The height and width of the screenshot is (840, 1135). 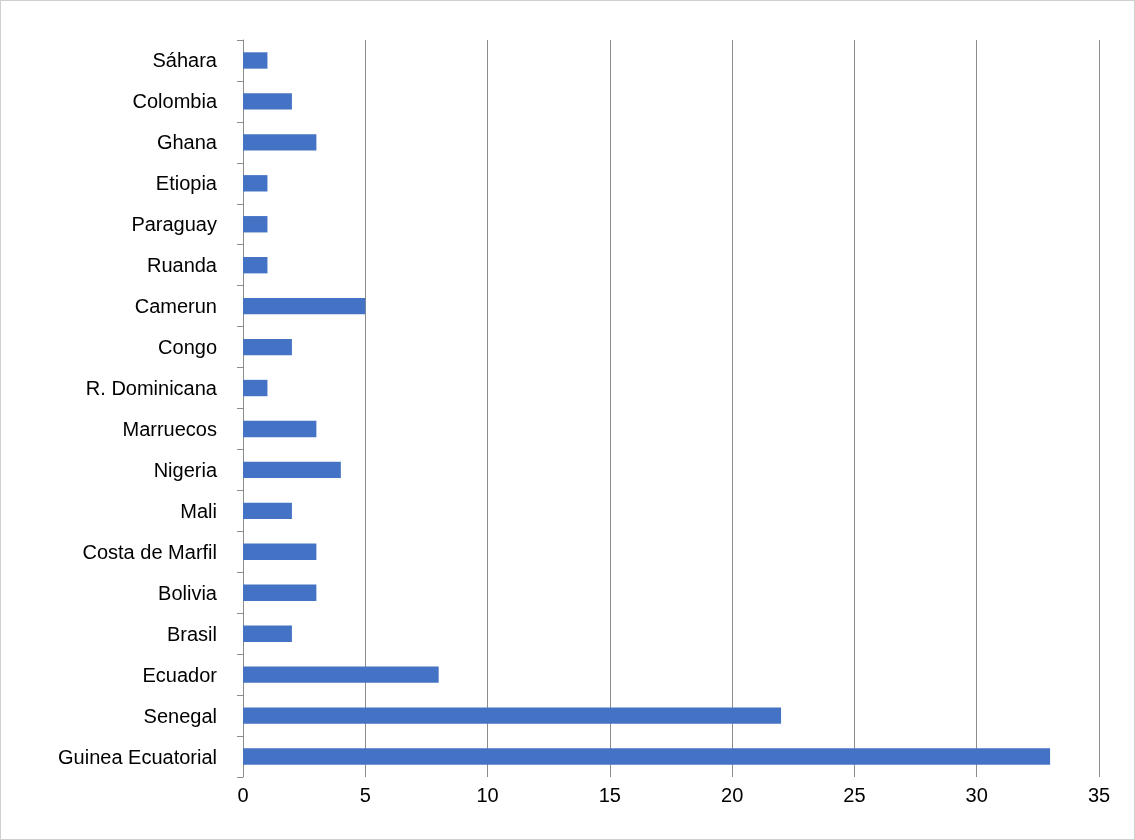 I want to click on y-tick-label: Mali, so click(x=198, y=510).